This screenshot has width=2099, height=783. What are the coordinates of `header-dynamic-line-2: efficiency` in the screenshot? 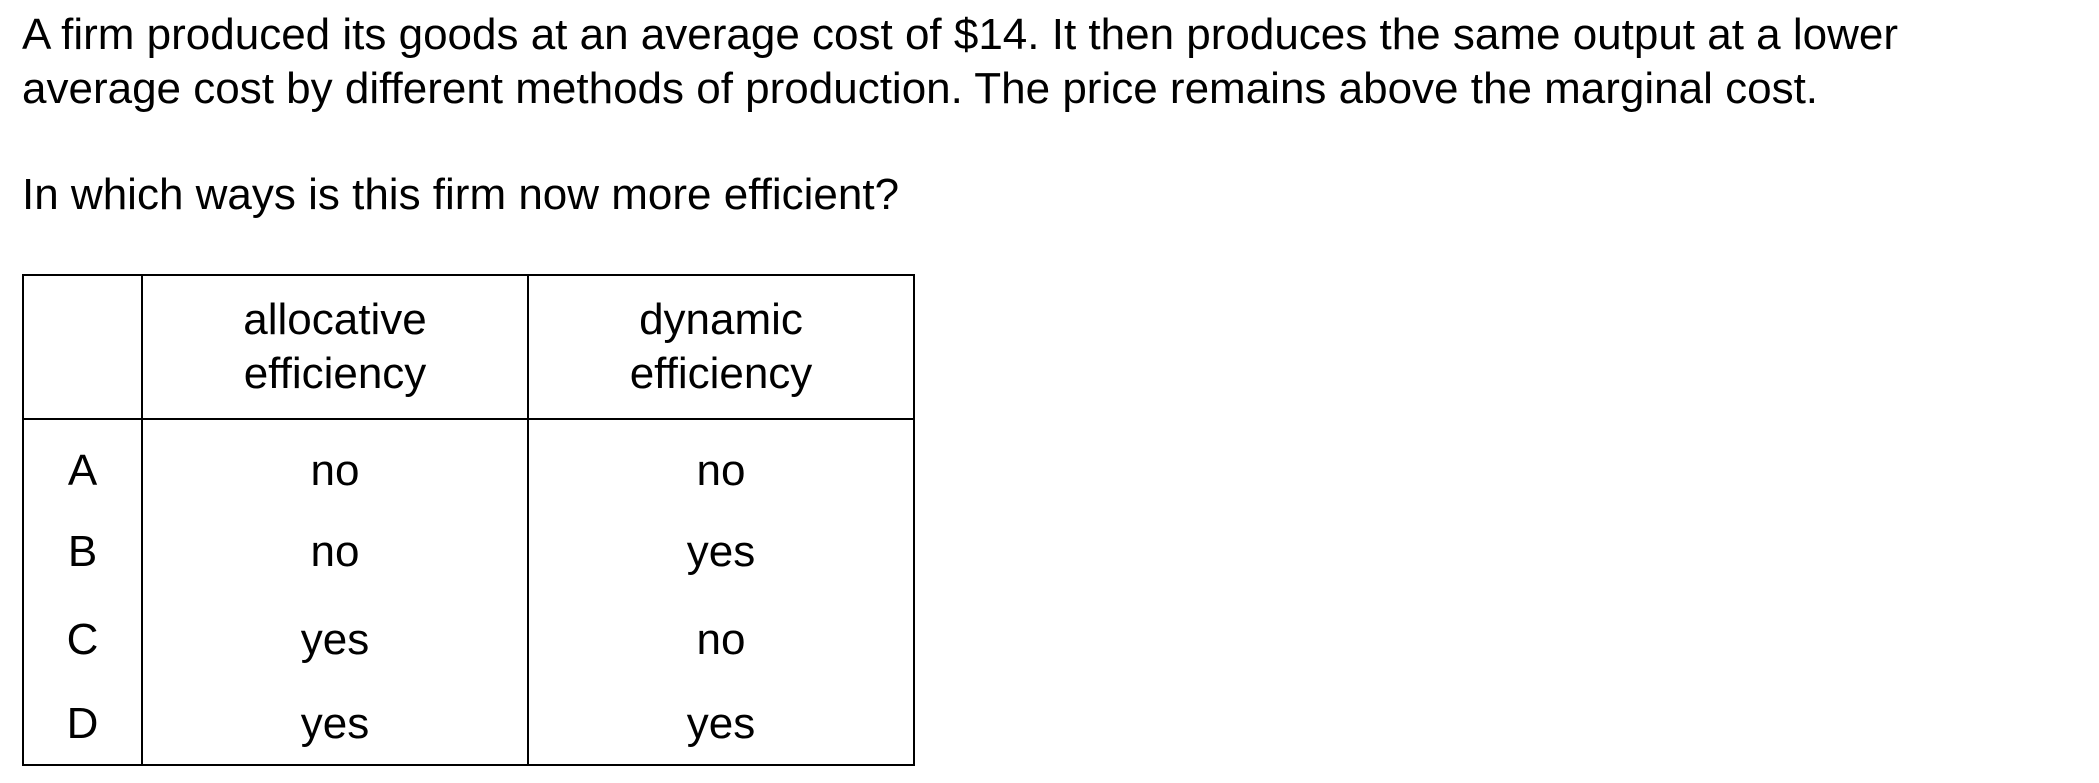 It's located at (721, 373).